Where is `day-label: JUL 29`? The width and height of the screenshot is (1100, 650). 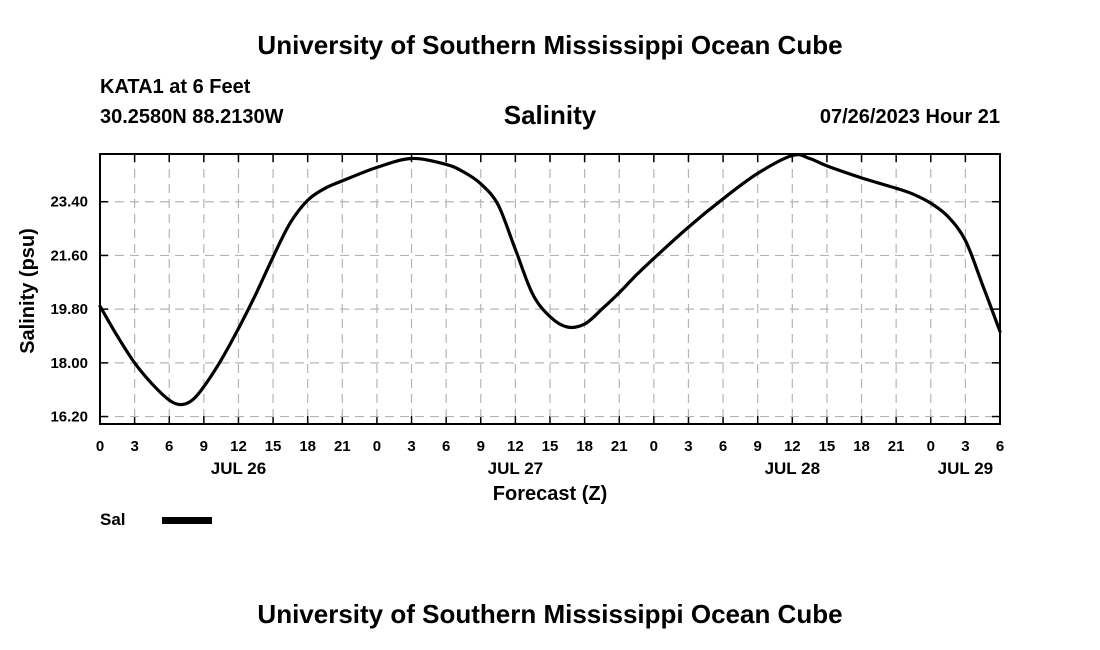 day-label: JUL 29 is located at coordinates (965, 468).